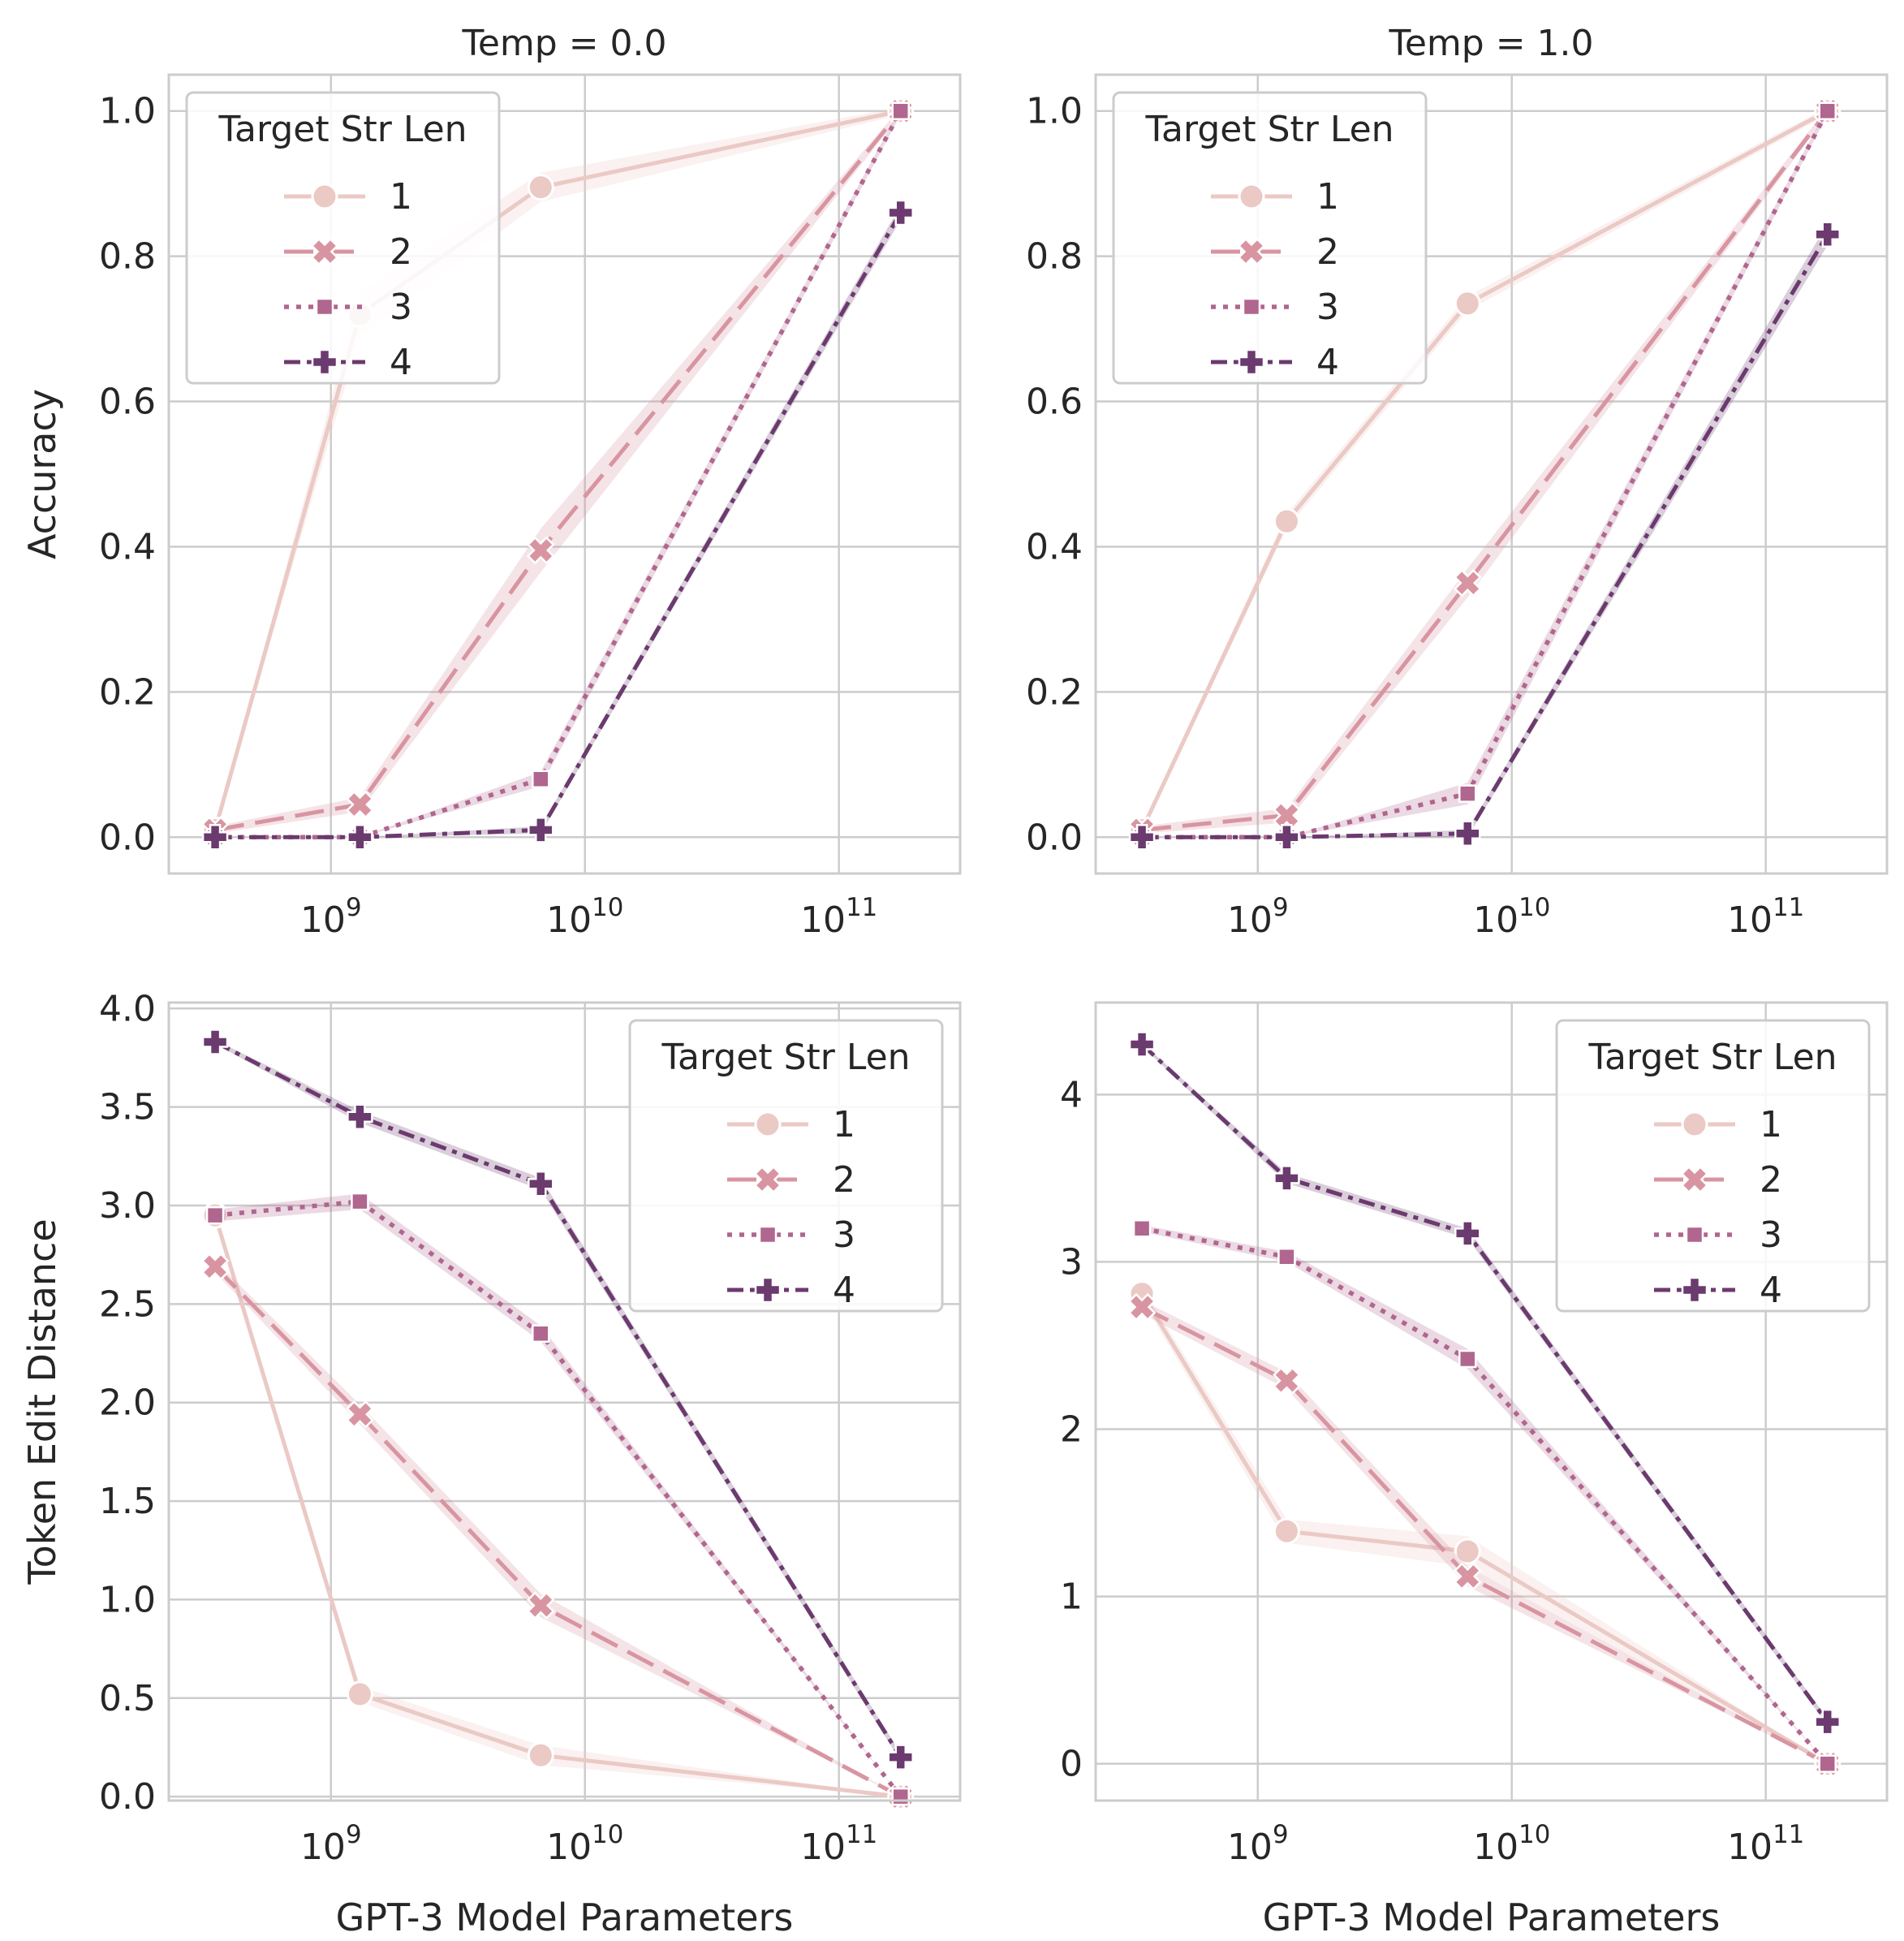 The image size is (1904, 1941). Describe the element at coordinates (1491, 43) in the screenshot. I see `panel-title: Temp = 1.0` at that location.